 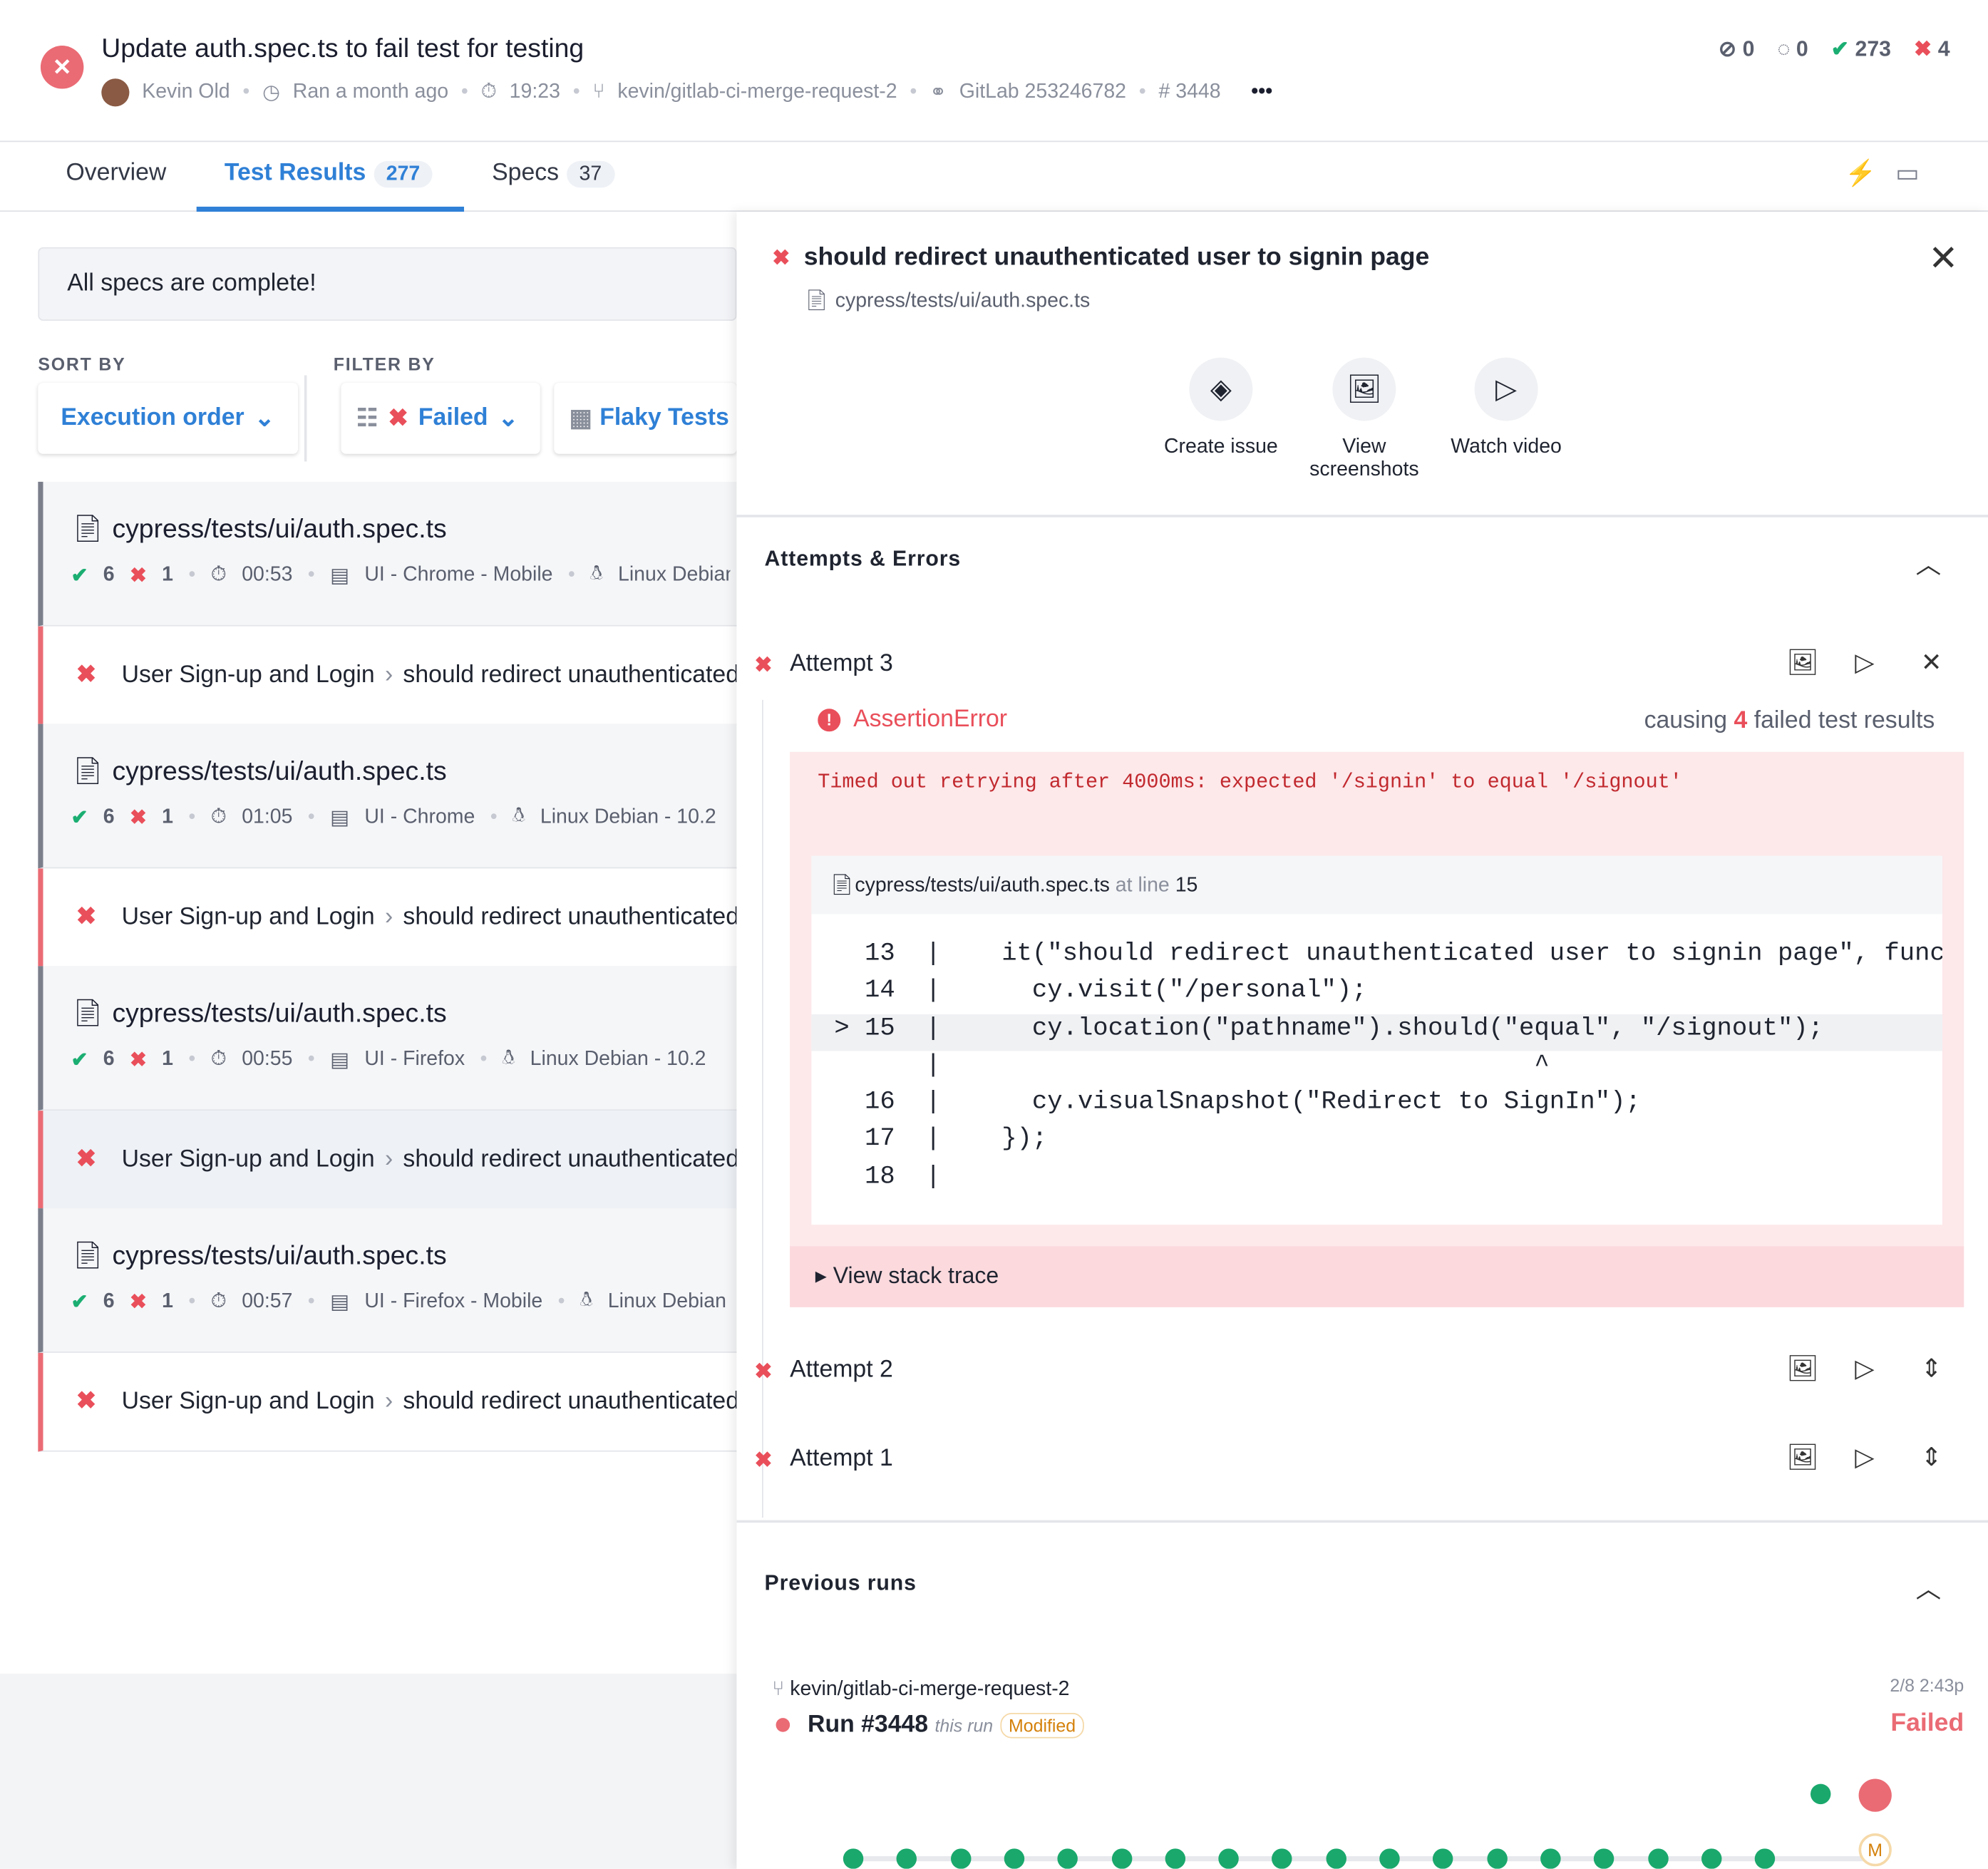 I want to click on tab-specs: Specs 37, so click(x=553, y=174).